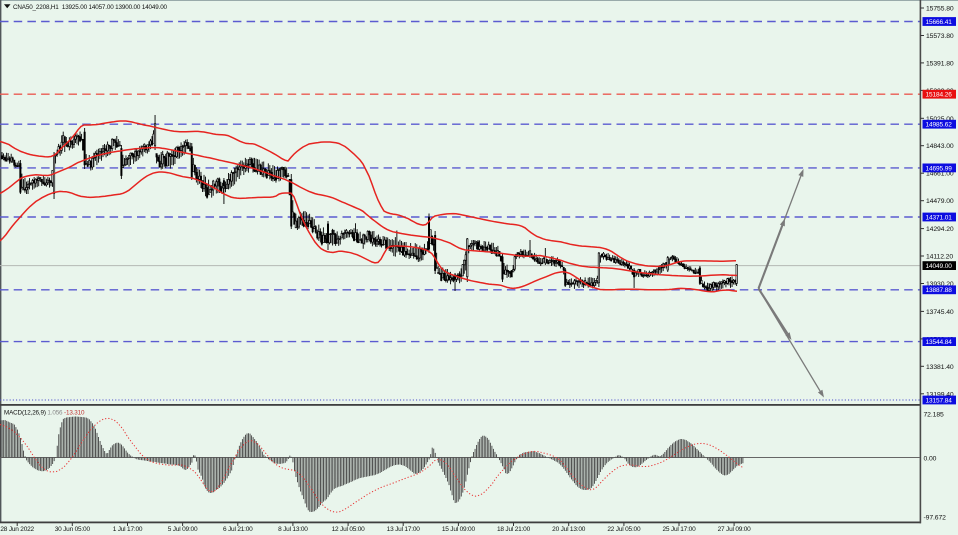  What do you see at coordinates (940, 394) in the screenshot?
I see `svg-text: 13199.40` at bounding box center [940, 394].